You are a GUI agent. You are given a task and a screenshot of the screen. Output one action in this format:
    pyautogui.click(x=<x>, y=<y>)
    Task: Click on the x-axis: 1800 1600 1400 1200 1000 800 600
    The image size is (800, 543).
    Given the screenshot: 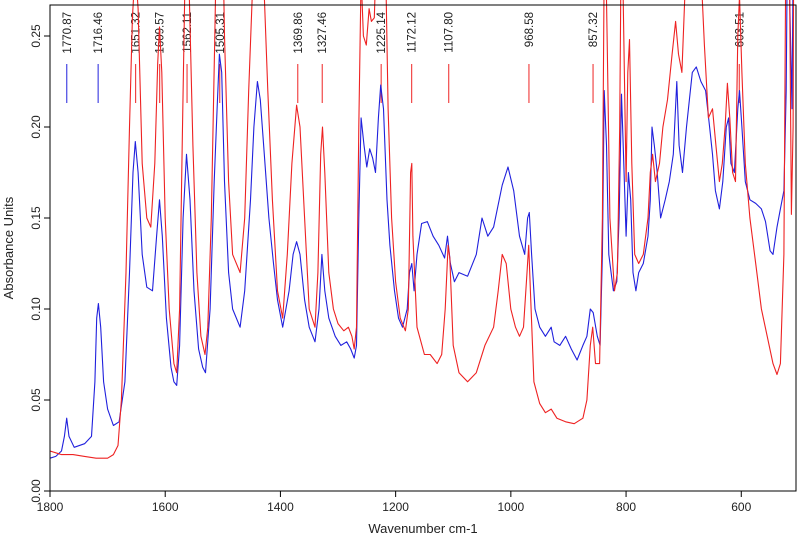 What is the action you would take?
    pyautogui.click(x=394, y=502)
    